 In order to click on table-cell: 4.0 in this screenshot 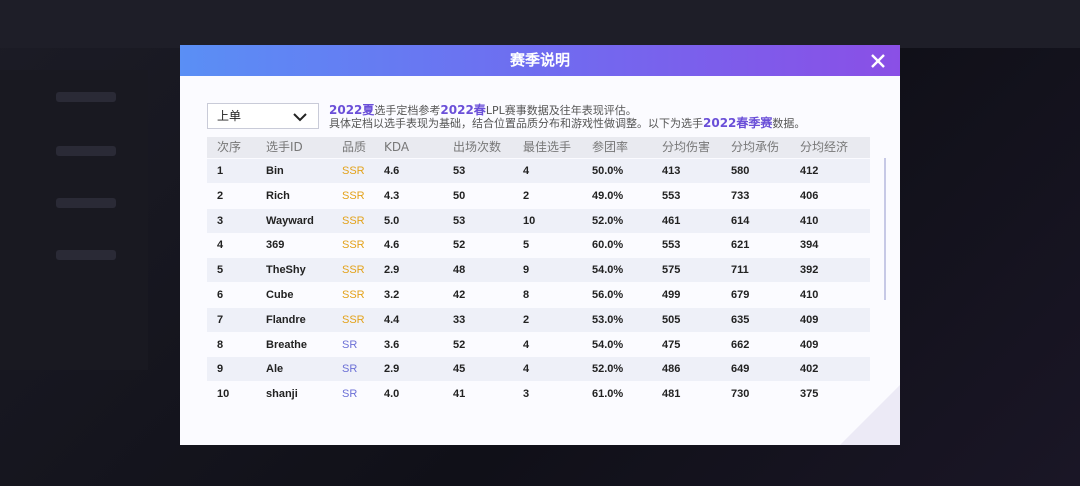, I will do `click(392, 394)`.